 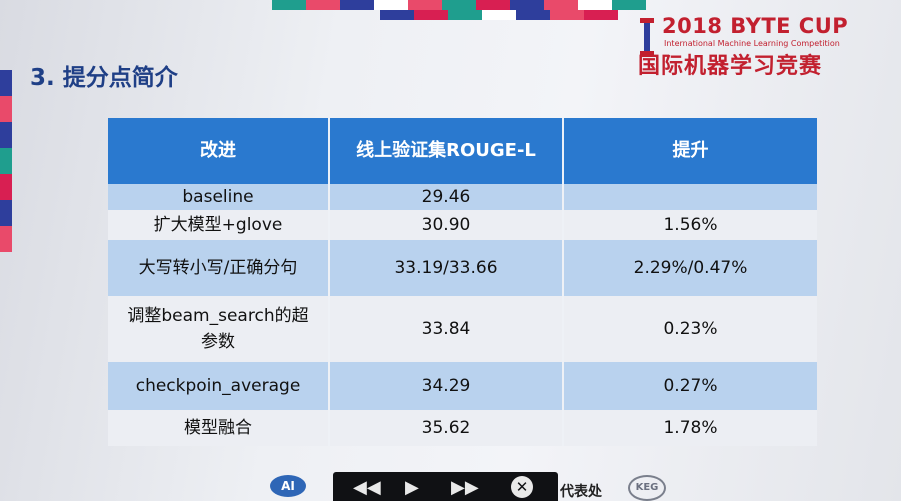 What do you see at coordinates (446, 151) in the screenshot?
I see `header-rouge: 线上验证集ROUGE-L` at bounding box center [446, 151].